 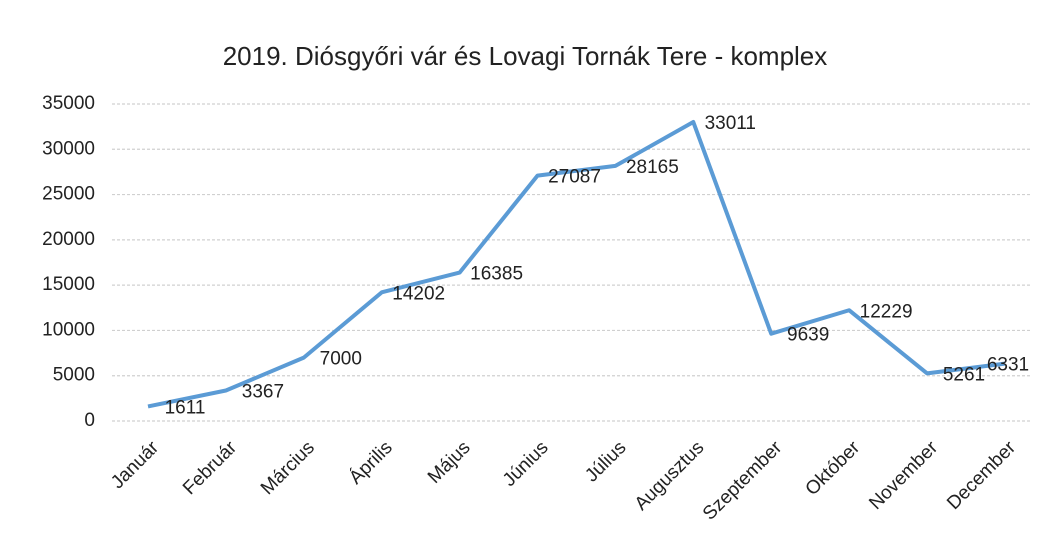 What do you see at coordinates (185, 407) in the screenshot?
I see `data-label: 1611` at bounding box center [185, 407].